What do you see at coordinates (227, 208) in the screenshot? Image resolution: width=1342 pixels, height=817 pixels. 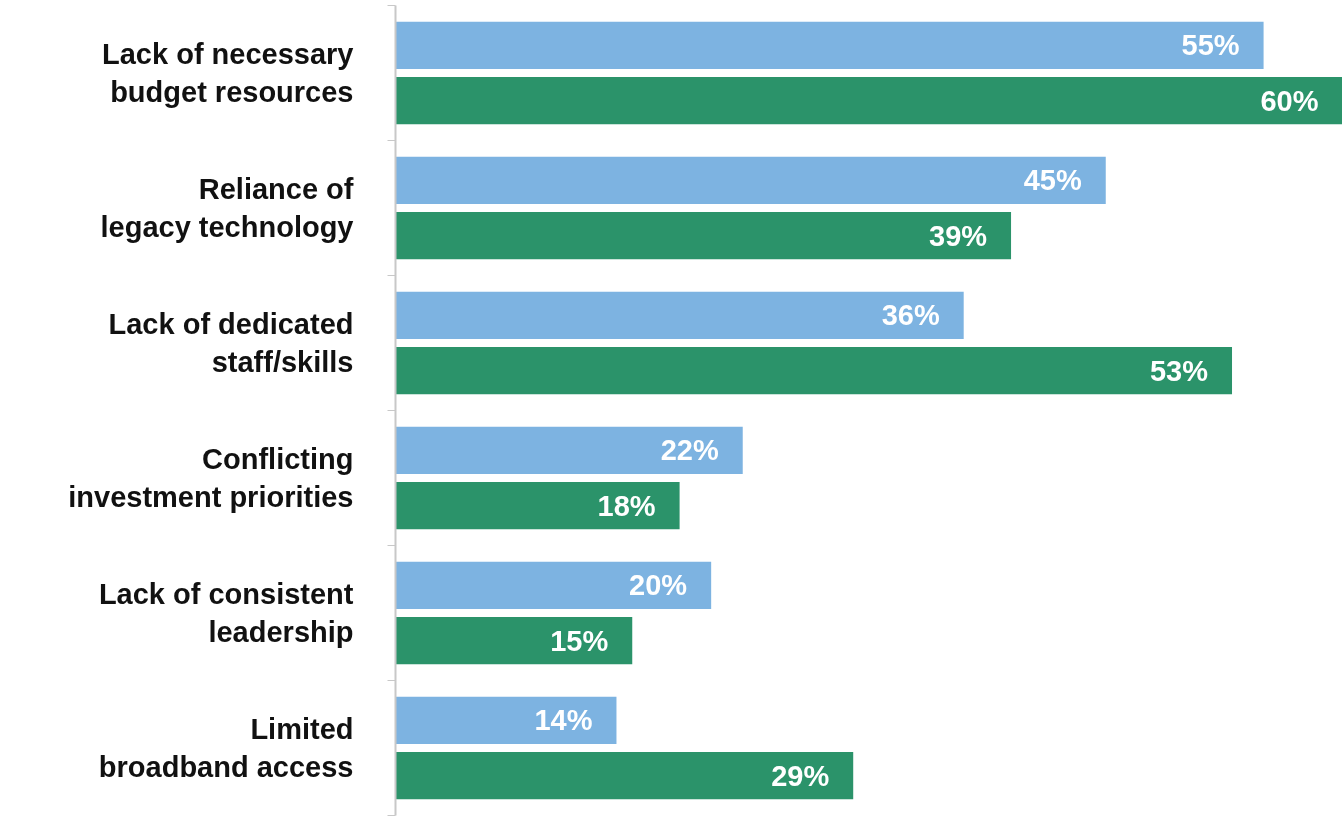 I see `y-tick-label: Reliance of legacy technology` at bounding box center [227, 208].